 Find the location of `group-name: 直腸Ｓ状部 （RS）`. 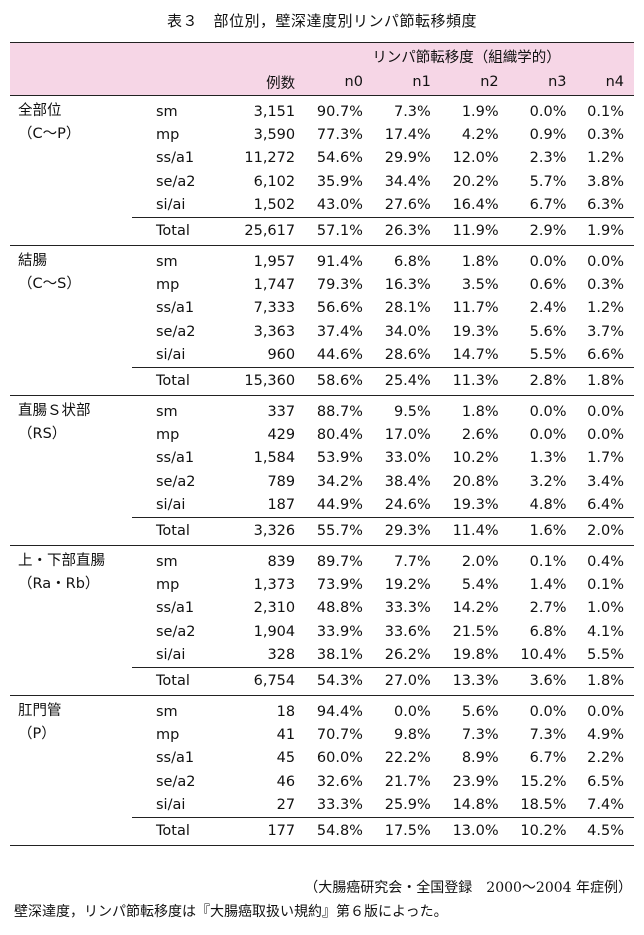

group-name: 直腸Ｓ状部 （RS） is located at coordinates (71, 470).